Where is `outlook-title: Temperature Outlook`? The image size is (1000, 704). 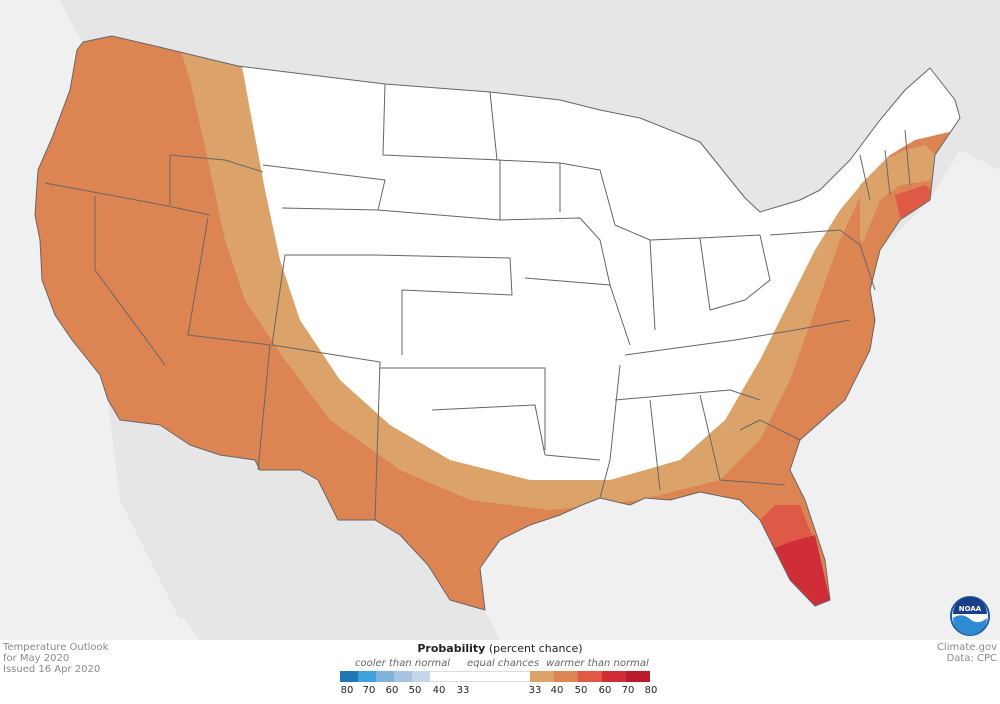 outlook-title: Temperature Outlook is located at coordinates (56, 647).